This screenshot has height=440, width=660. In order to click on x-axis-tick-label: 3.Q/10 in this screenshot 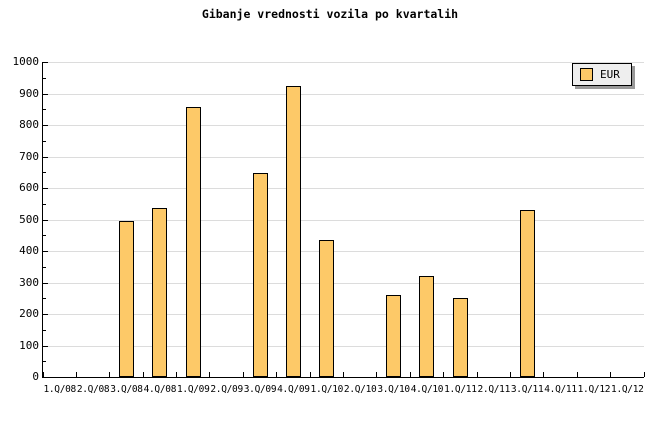, I will do `click(393, 389)`.